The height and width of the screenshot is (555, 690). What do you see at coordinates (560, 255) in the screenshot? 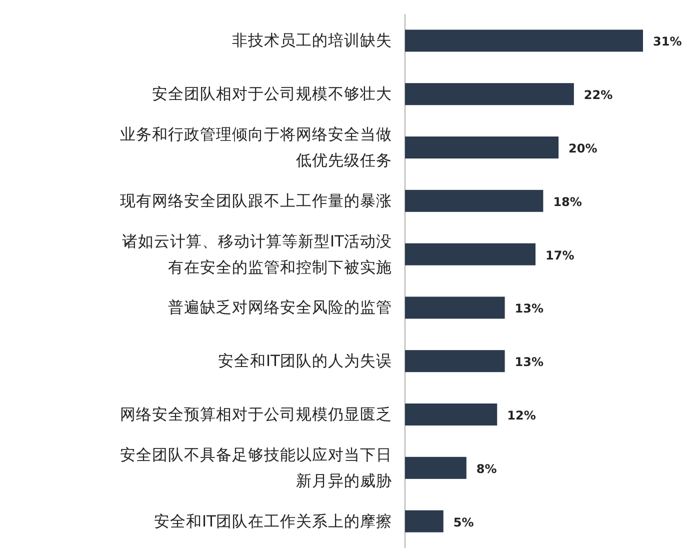
I see `data-label: 17%` at bounding box center [560, 255].